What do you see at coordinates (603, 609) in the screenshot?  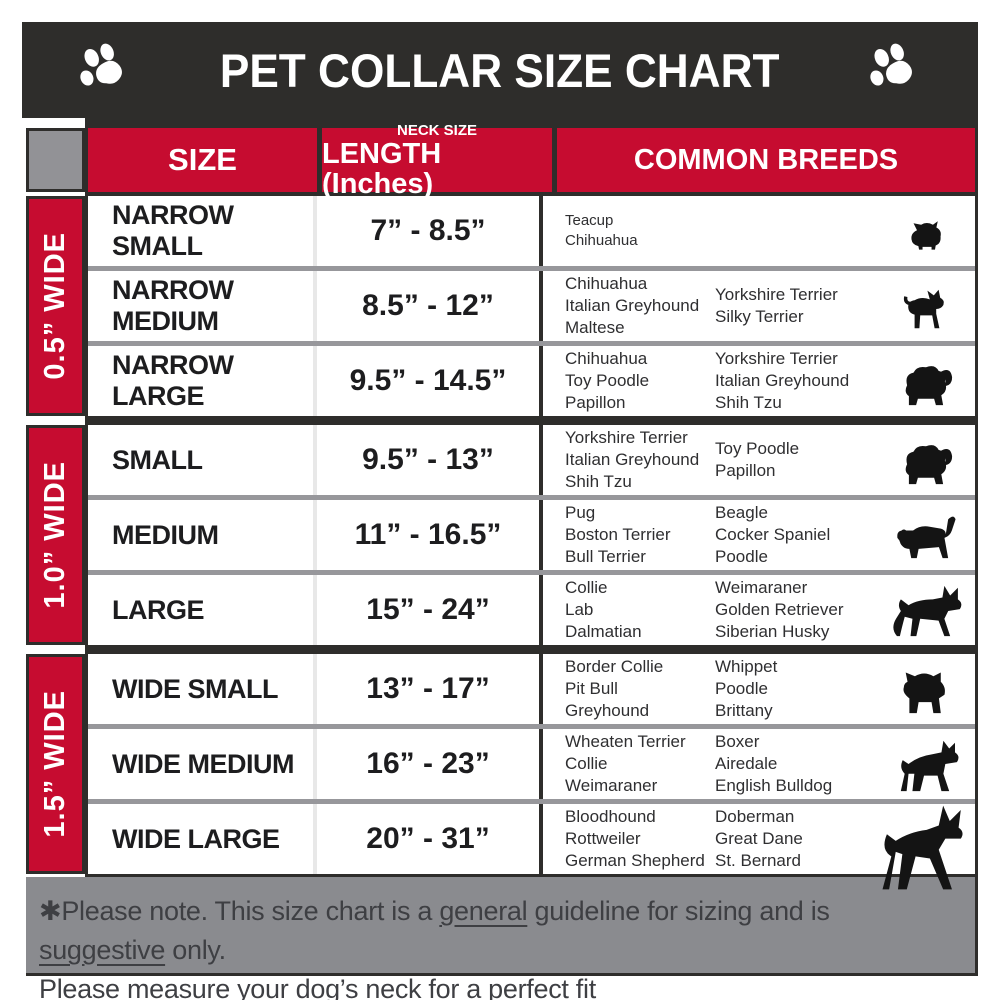 I see `breeds-list-1: Collie Lab Dalmatian` at bounding box center [603, 609].